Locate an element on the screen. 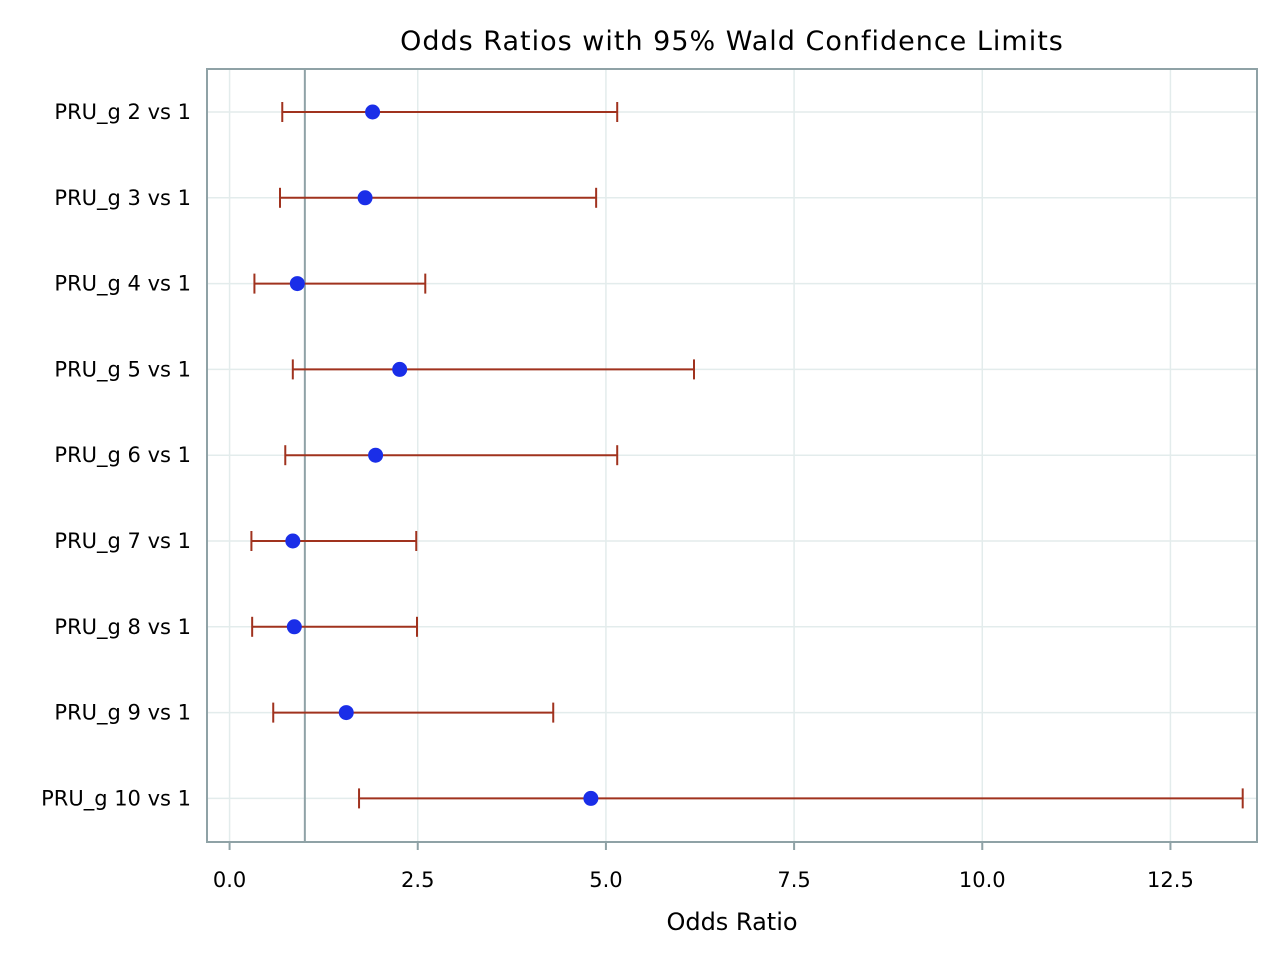 The image size is (1280, 961). y-tick-label: PRU_g 5 vs 1 is located at coordinates (122, 369).